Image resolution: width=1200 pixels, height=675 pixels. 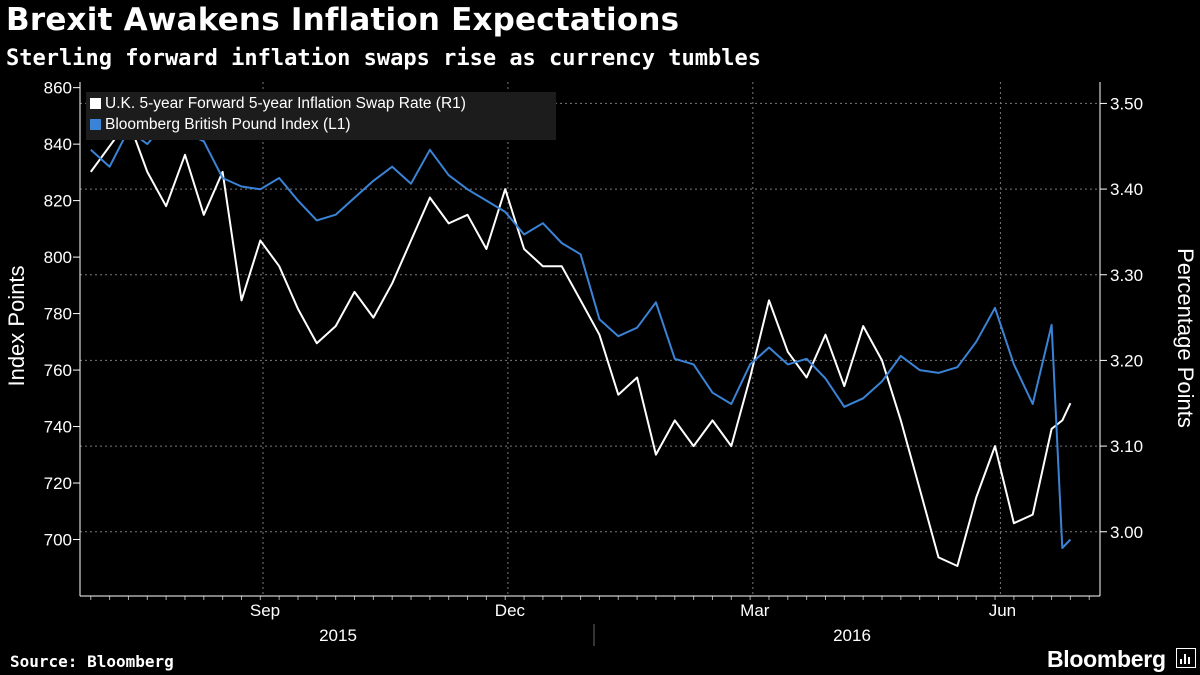 What do you see at coordinates (58, 88) in the screenshot?
I see `y-tick-left: 860` at bounding box center [58, 88].